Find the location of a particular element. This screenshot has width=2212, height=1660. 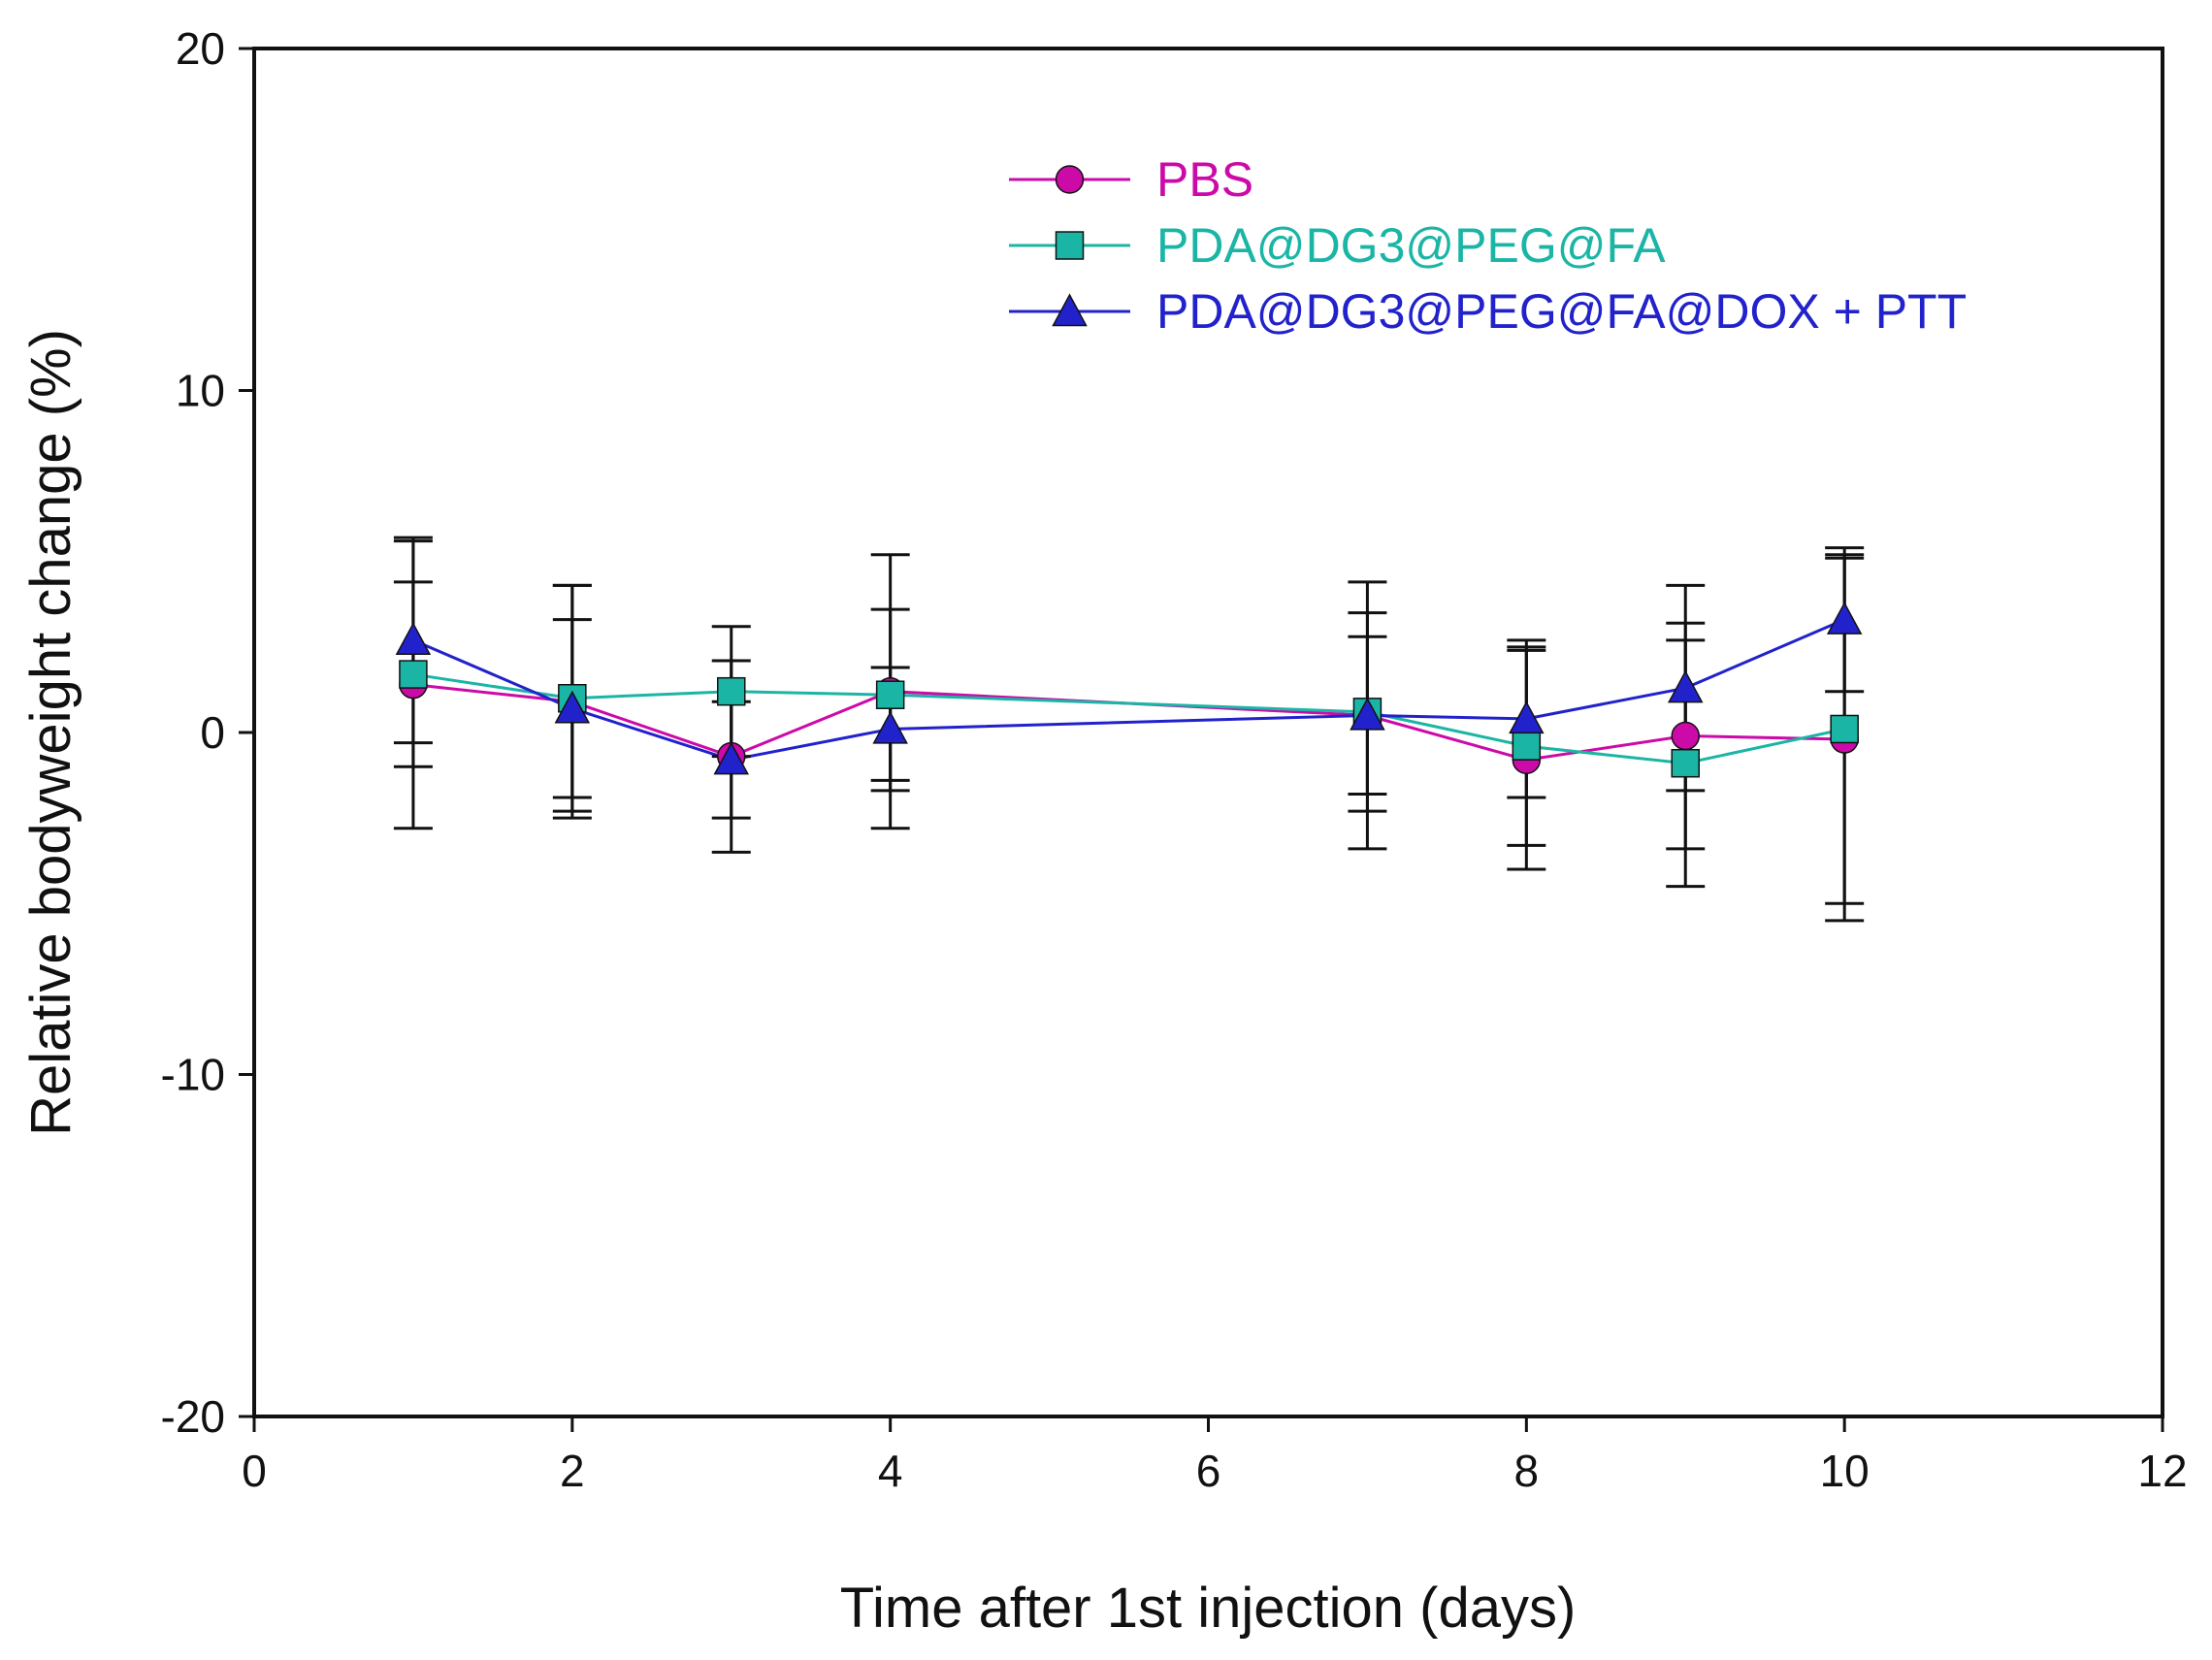

y-tick-label: 0 is located at coordinates (212, 732).